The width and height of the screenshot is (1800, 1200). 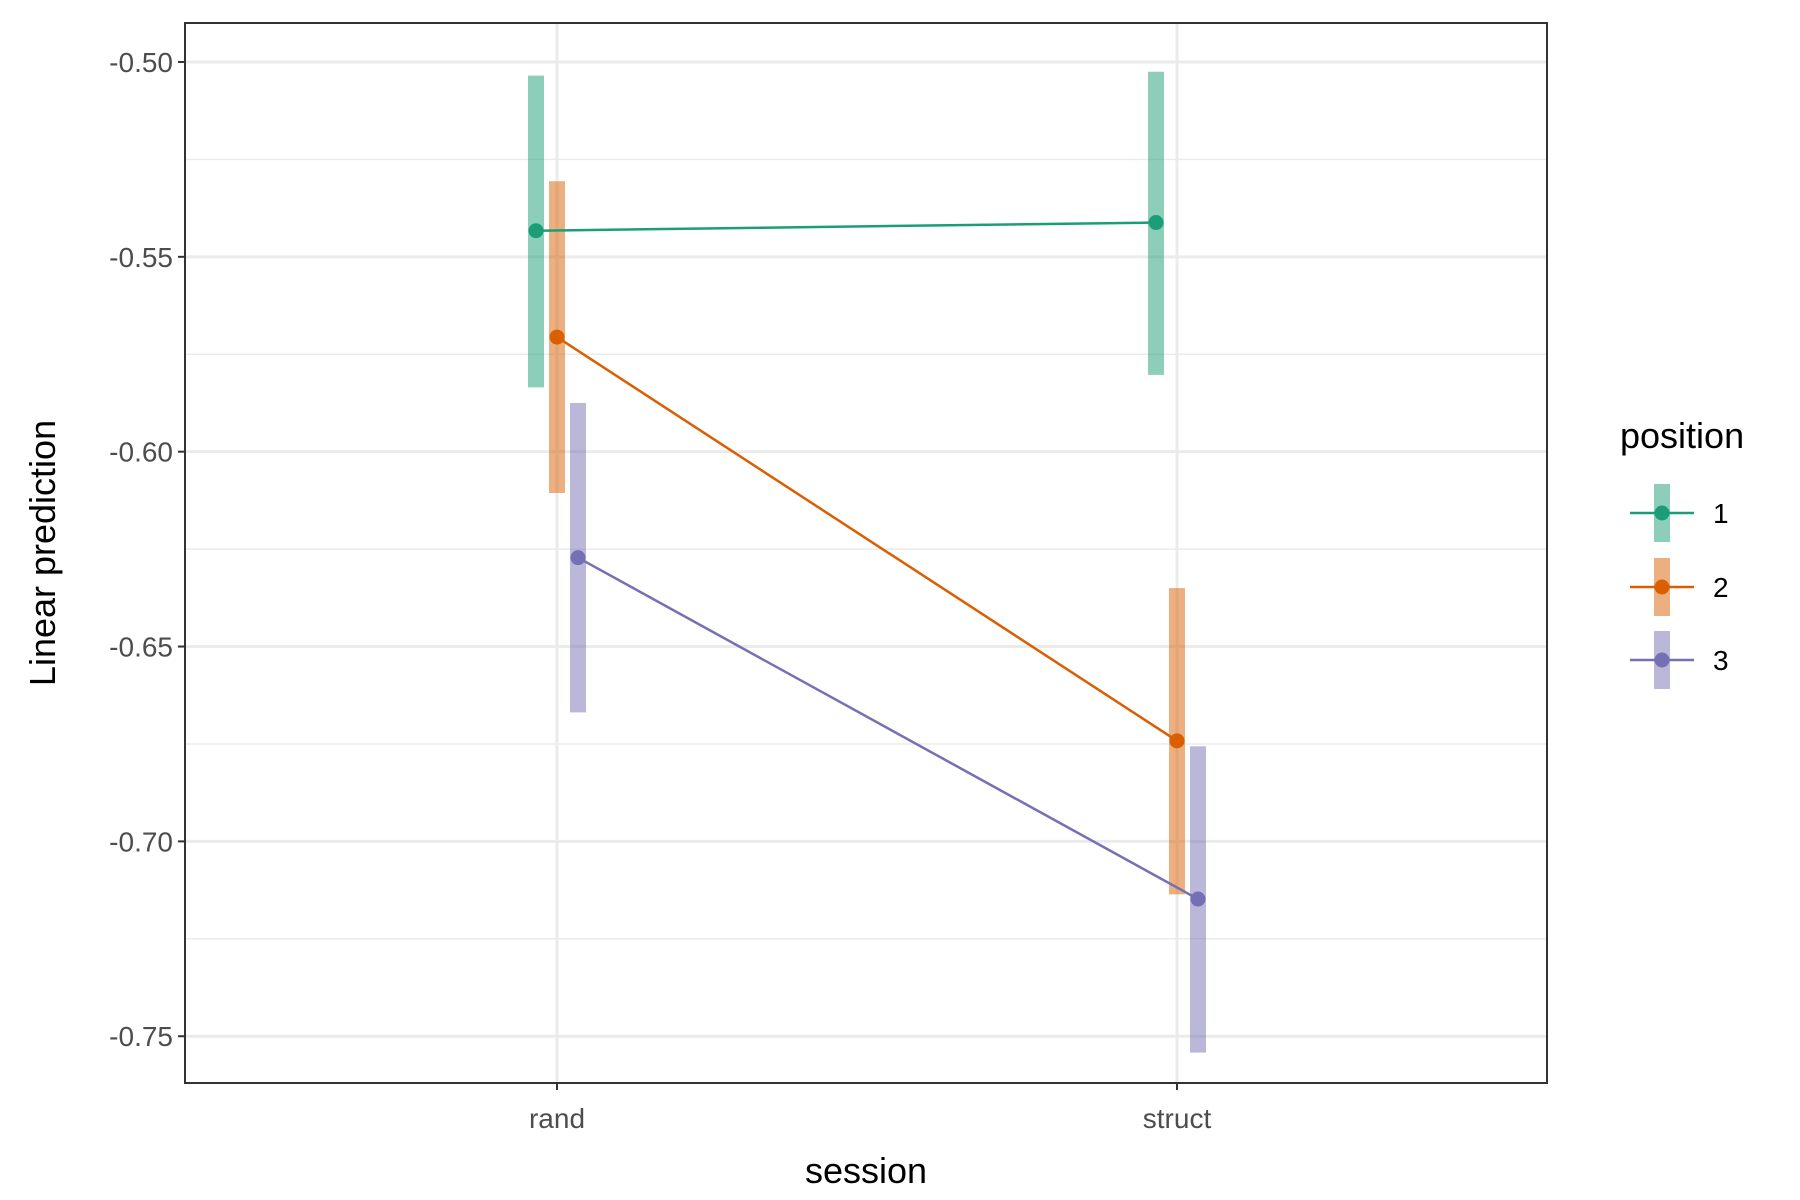 I want to click on y-tick-label: -0.55, so click(x=141, y=257).